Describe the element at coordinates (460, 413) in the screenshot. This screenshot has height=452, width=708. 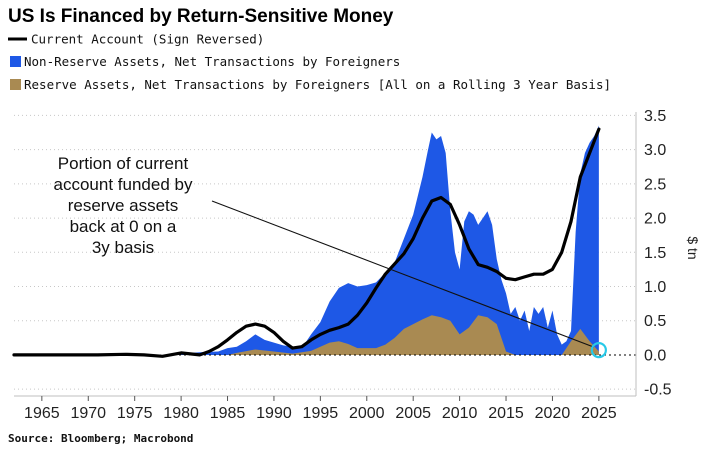
I see `x-tick-label: 2010` at that location.